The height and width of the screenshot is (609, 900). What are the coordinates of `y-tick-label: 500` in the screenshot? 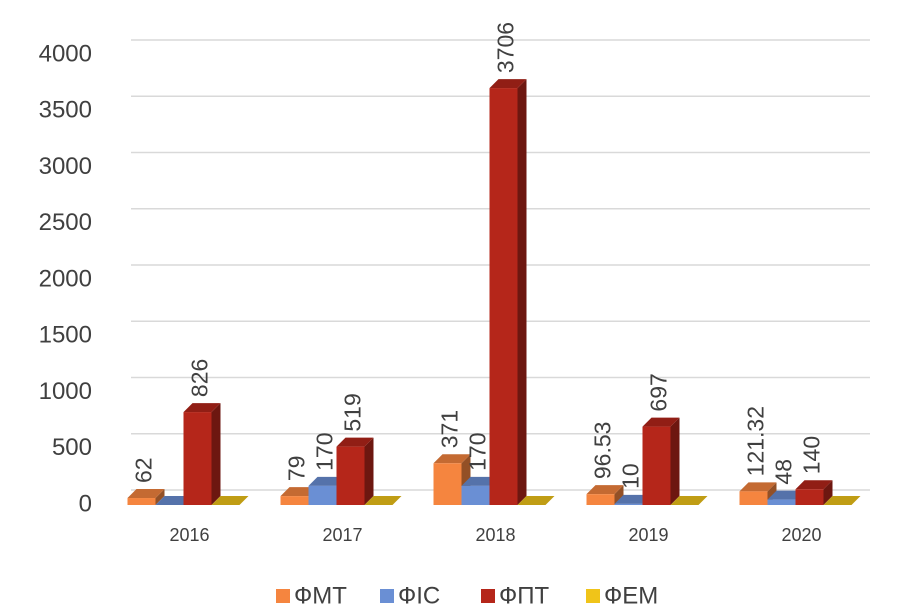 It's located at (72, 447).